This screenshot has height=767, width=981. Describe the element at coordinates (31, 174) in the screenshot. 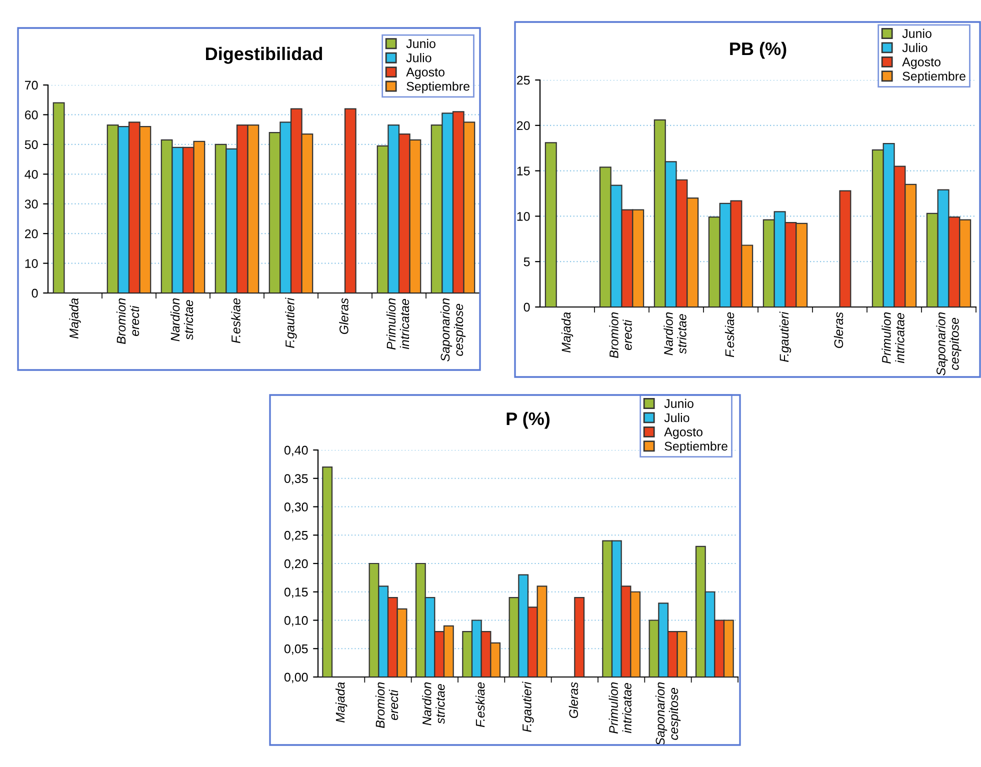

I see `y-tick-label: 40` at that location.